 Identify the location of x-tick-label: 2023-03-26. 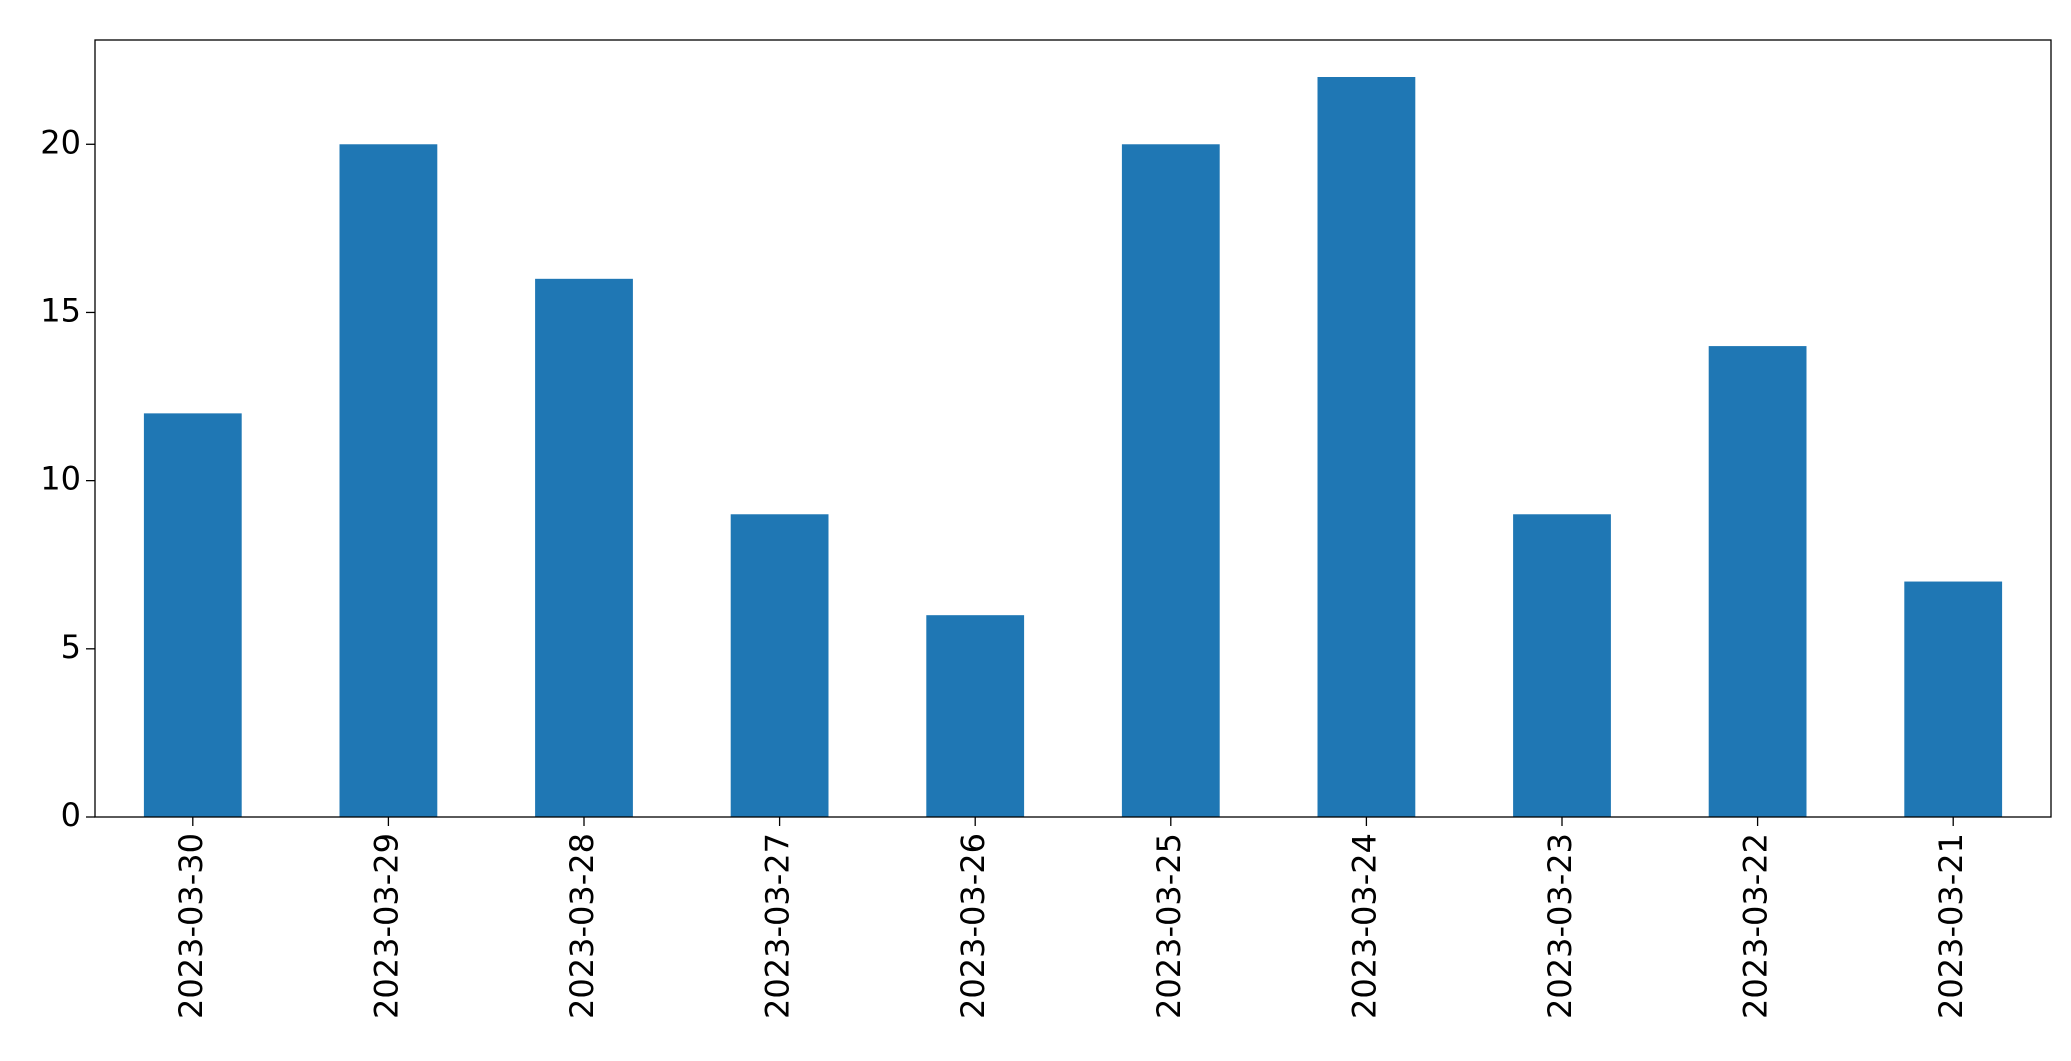
(973, 926).